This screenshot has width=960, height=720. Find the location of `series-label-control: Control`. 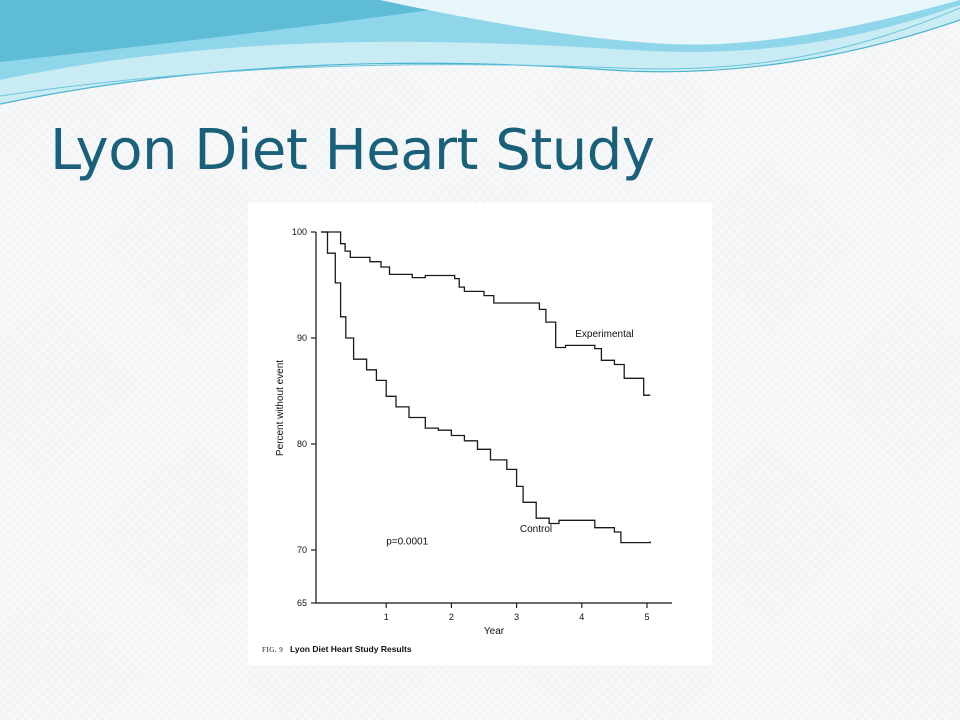

series-label-control: Control is located at coordinates (536, 529).